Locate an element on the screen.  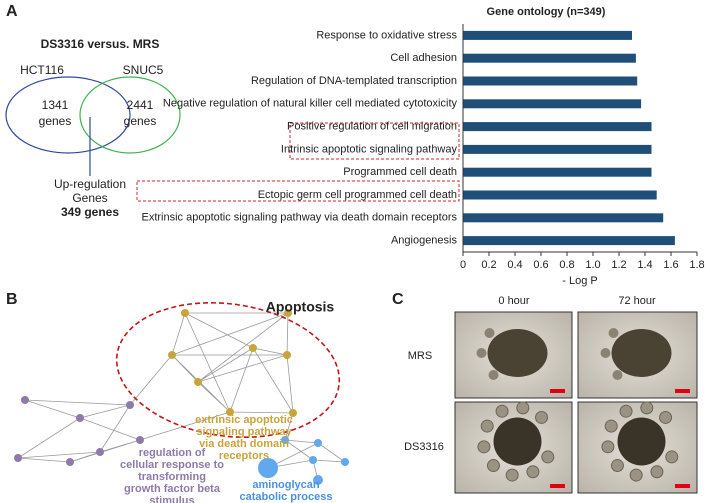
image is located at coordinates (513, 355).